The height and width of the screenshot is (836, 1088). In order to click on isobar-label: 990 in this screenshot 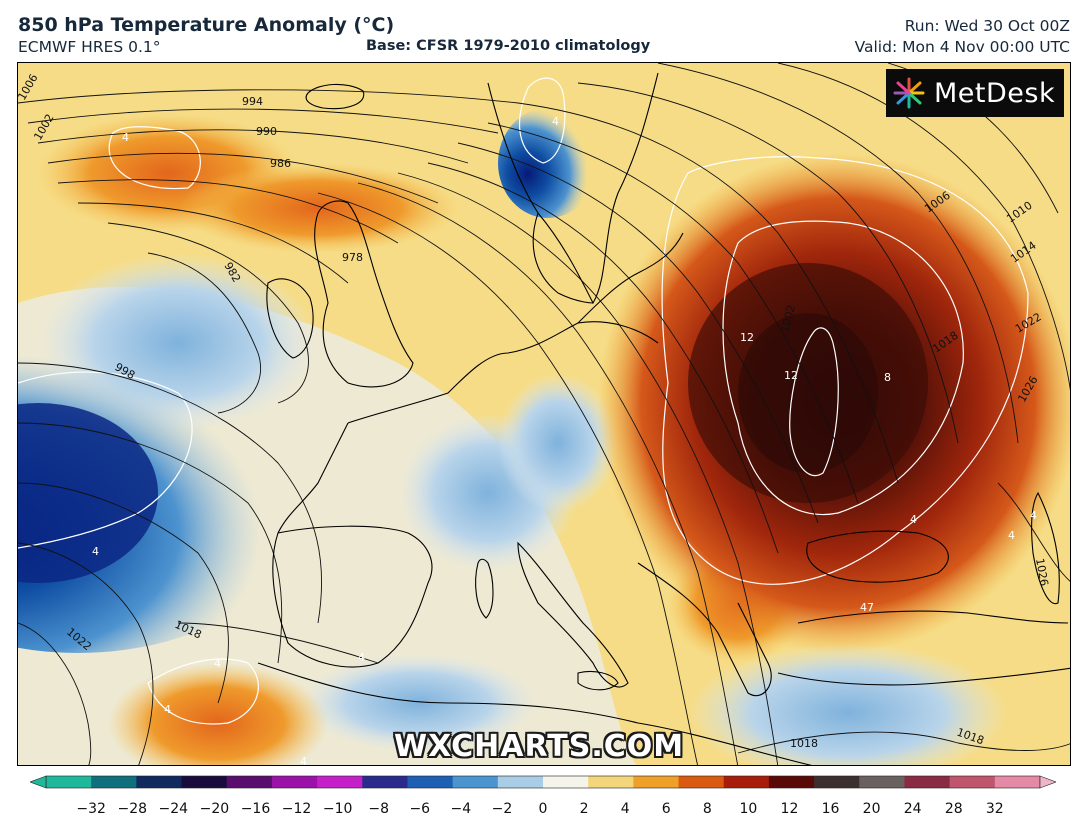, I will do `click(266, 131)`.